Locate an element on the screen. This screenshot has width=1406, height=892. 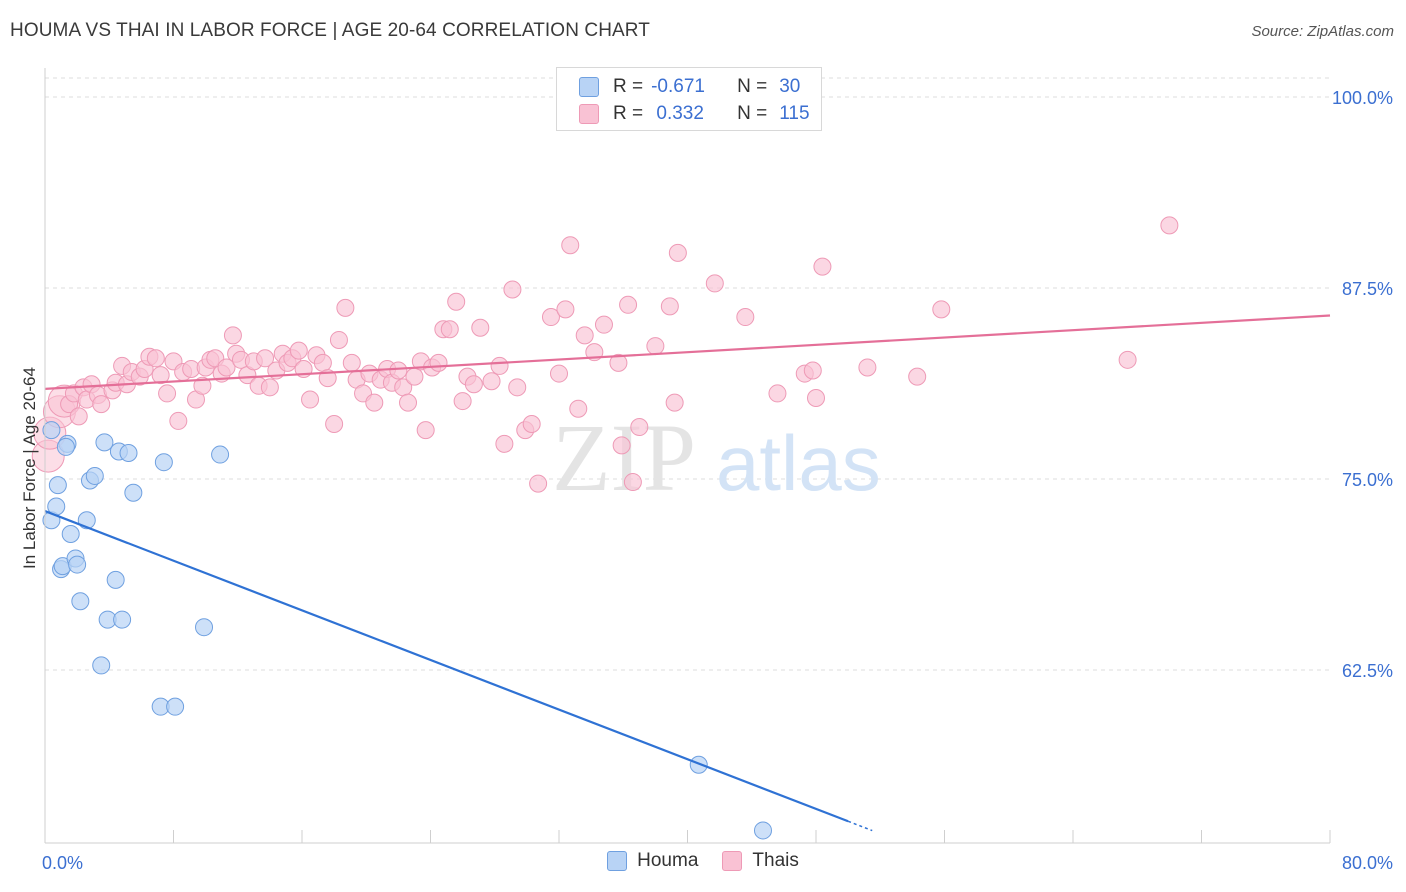
y-tick-label: 100.0% is located at coordinates (1362, 98).